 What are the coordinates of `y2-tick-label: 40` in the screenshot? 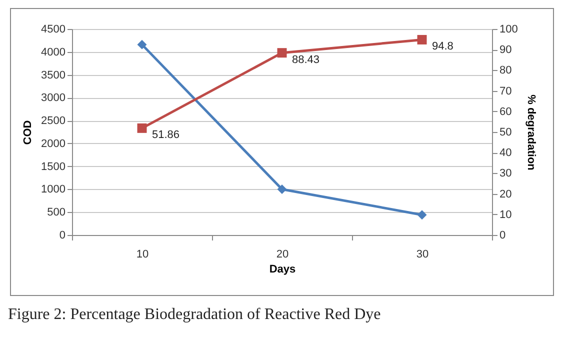 It's located at (506, 153).